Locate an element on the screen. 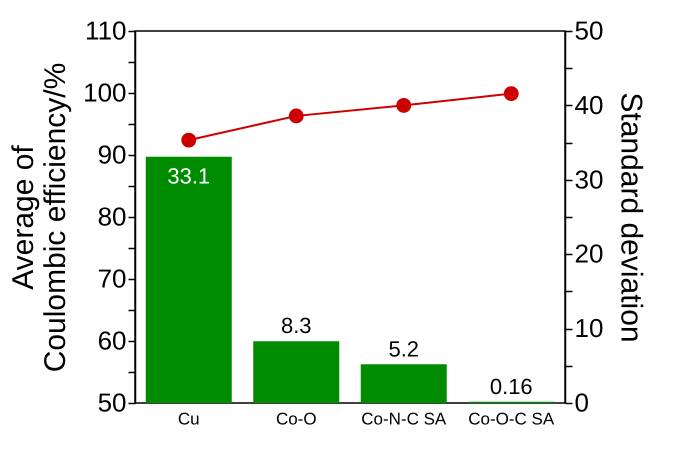 This screenshot has width=699, height=459. y2-tick-label: 30 is located at coordinates (589, 179).